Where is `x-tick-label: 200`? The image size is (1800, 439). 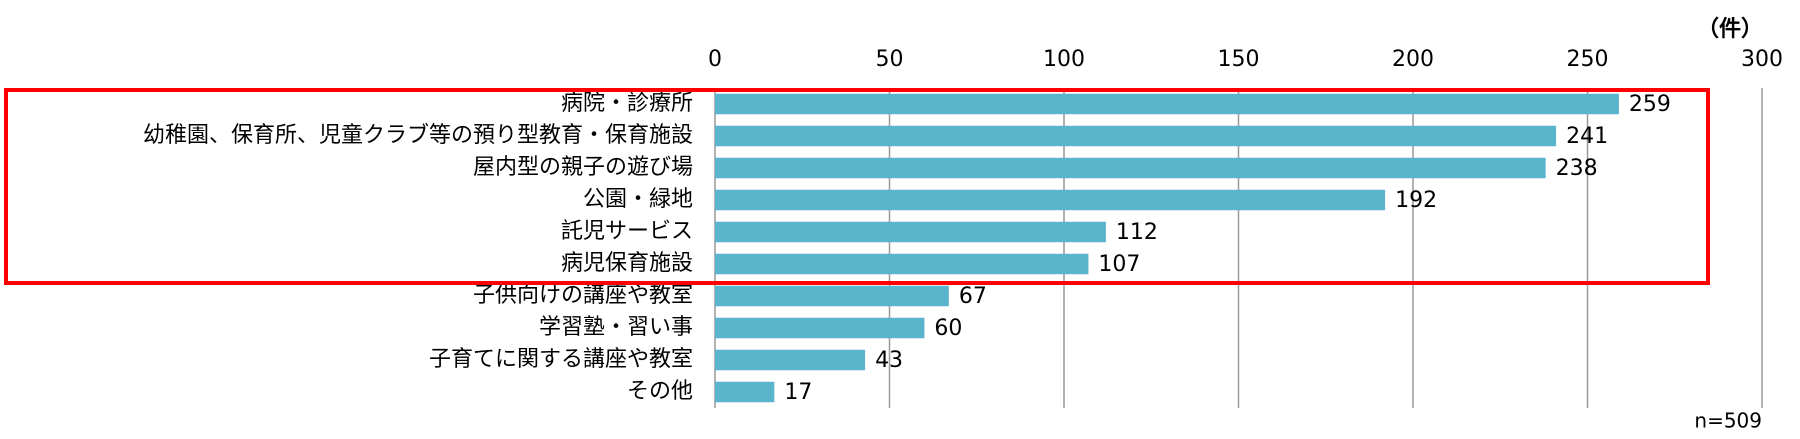
x-tick-label: 200 is located at coordinates (1413, 59).